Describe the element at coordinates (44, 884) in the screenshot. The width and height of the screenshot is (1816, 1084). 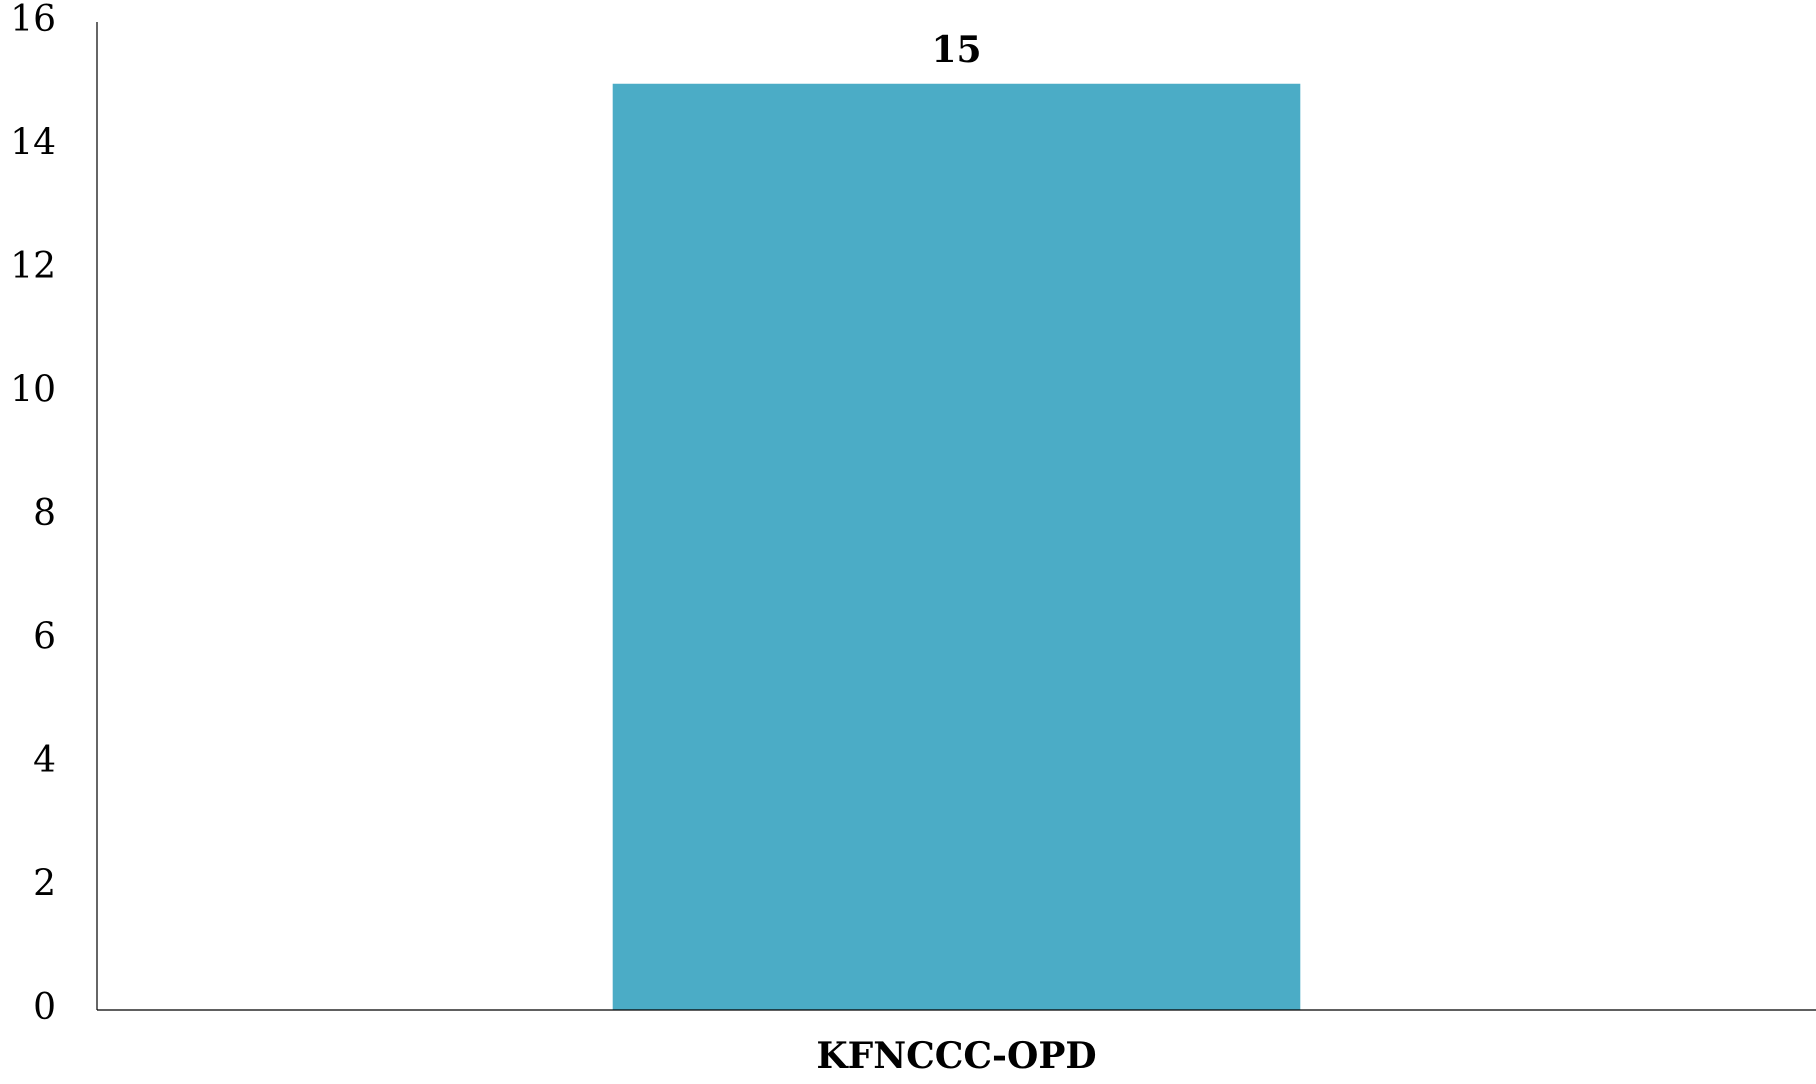
I see `y-tick-label: 2` at that location.